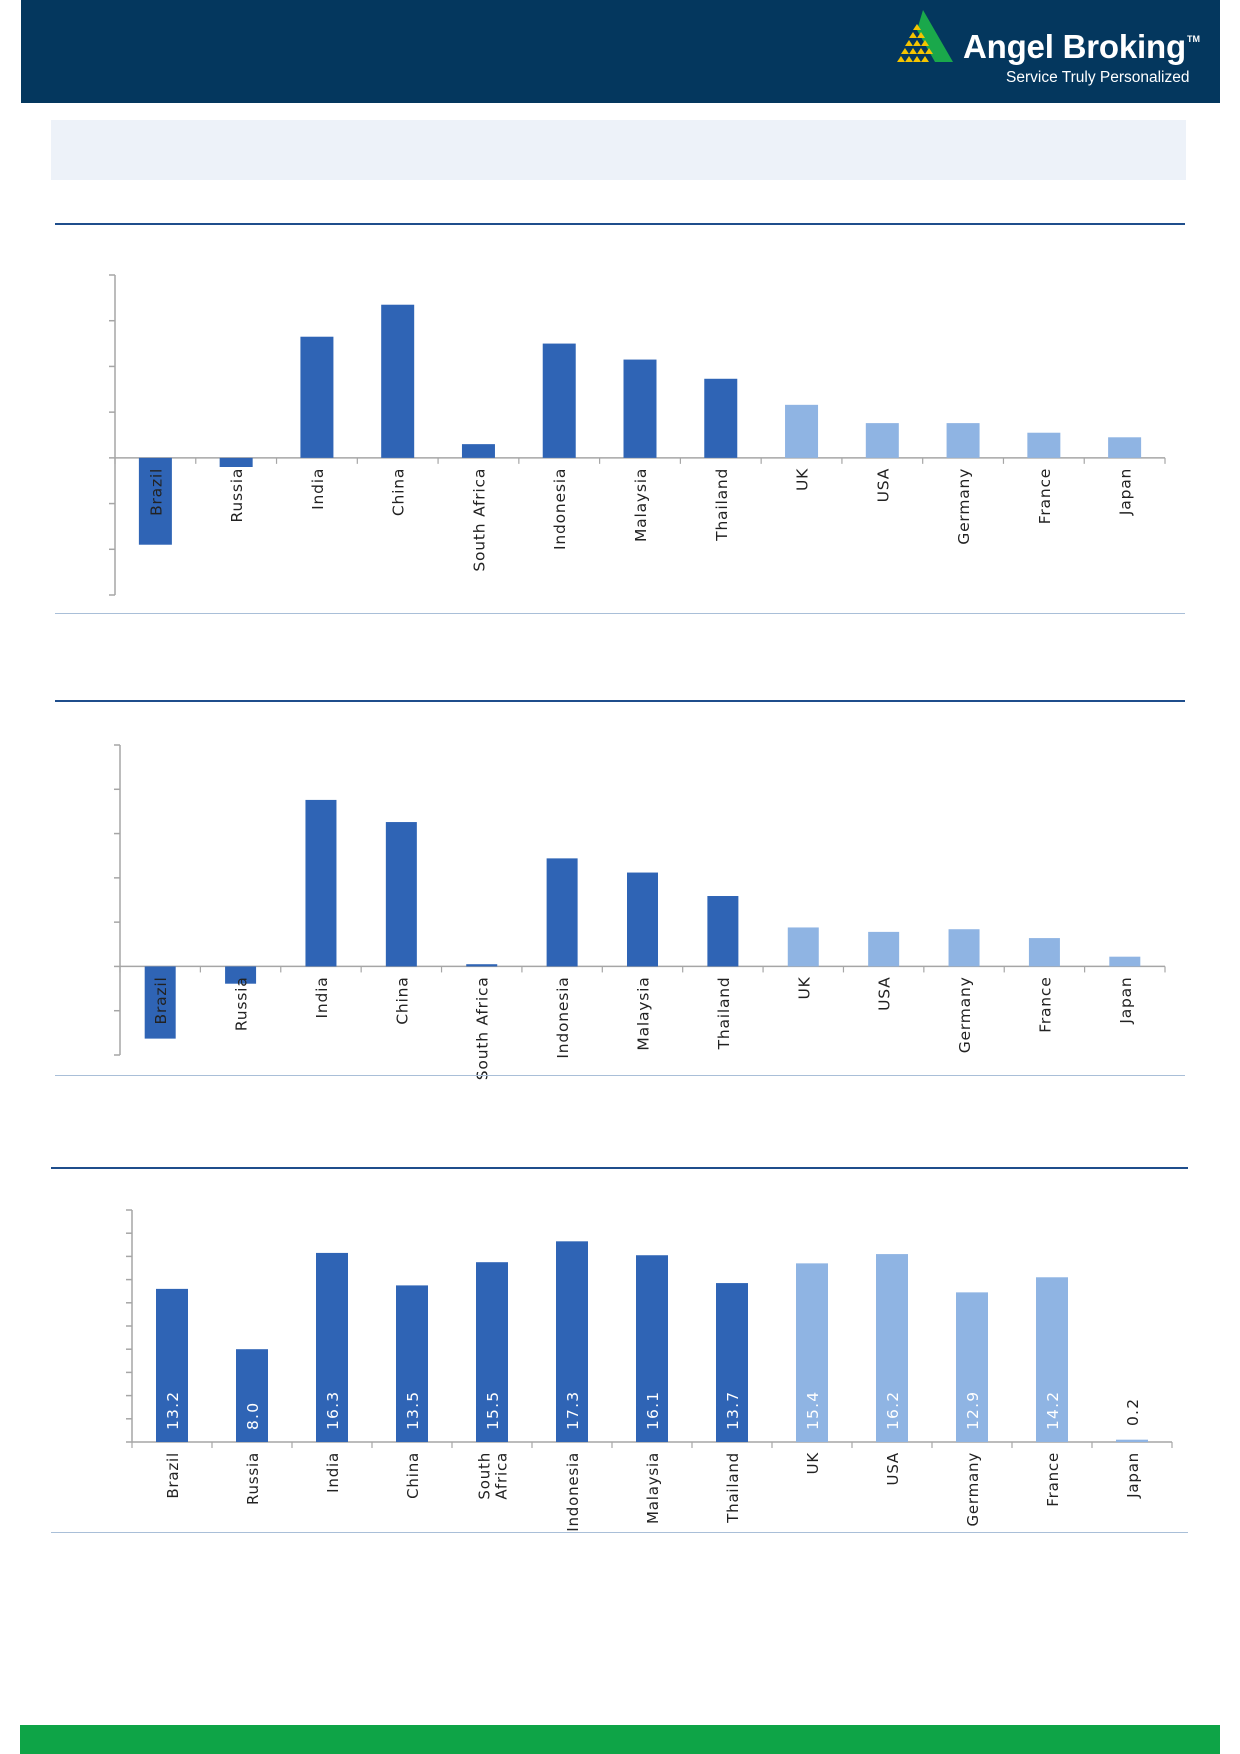 Image resolution: width=1240 pixels, height=1754 pixels. What do you see at coordinates (893, 1410) in the screenshot?
I see `data-label: 16.2` at bounding box center [893, 1410].